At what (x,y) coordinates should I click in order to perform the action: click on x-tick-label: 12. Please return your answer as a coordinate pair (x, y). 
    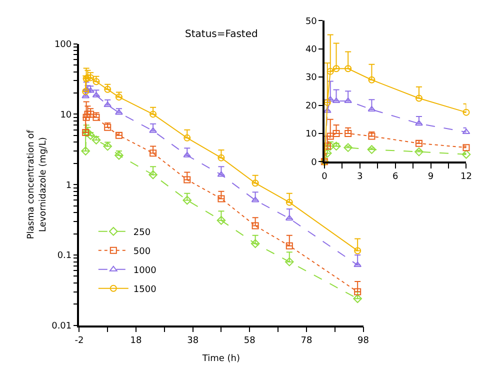
    Looking at the image, I should click on (466, 177).